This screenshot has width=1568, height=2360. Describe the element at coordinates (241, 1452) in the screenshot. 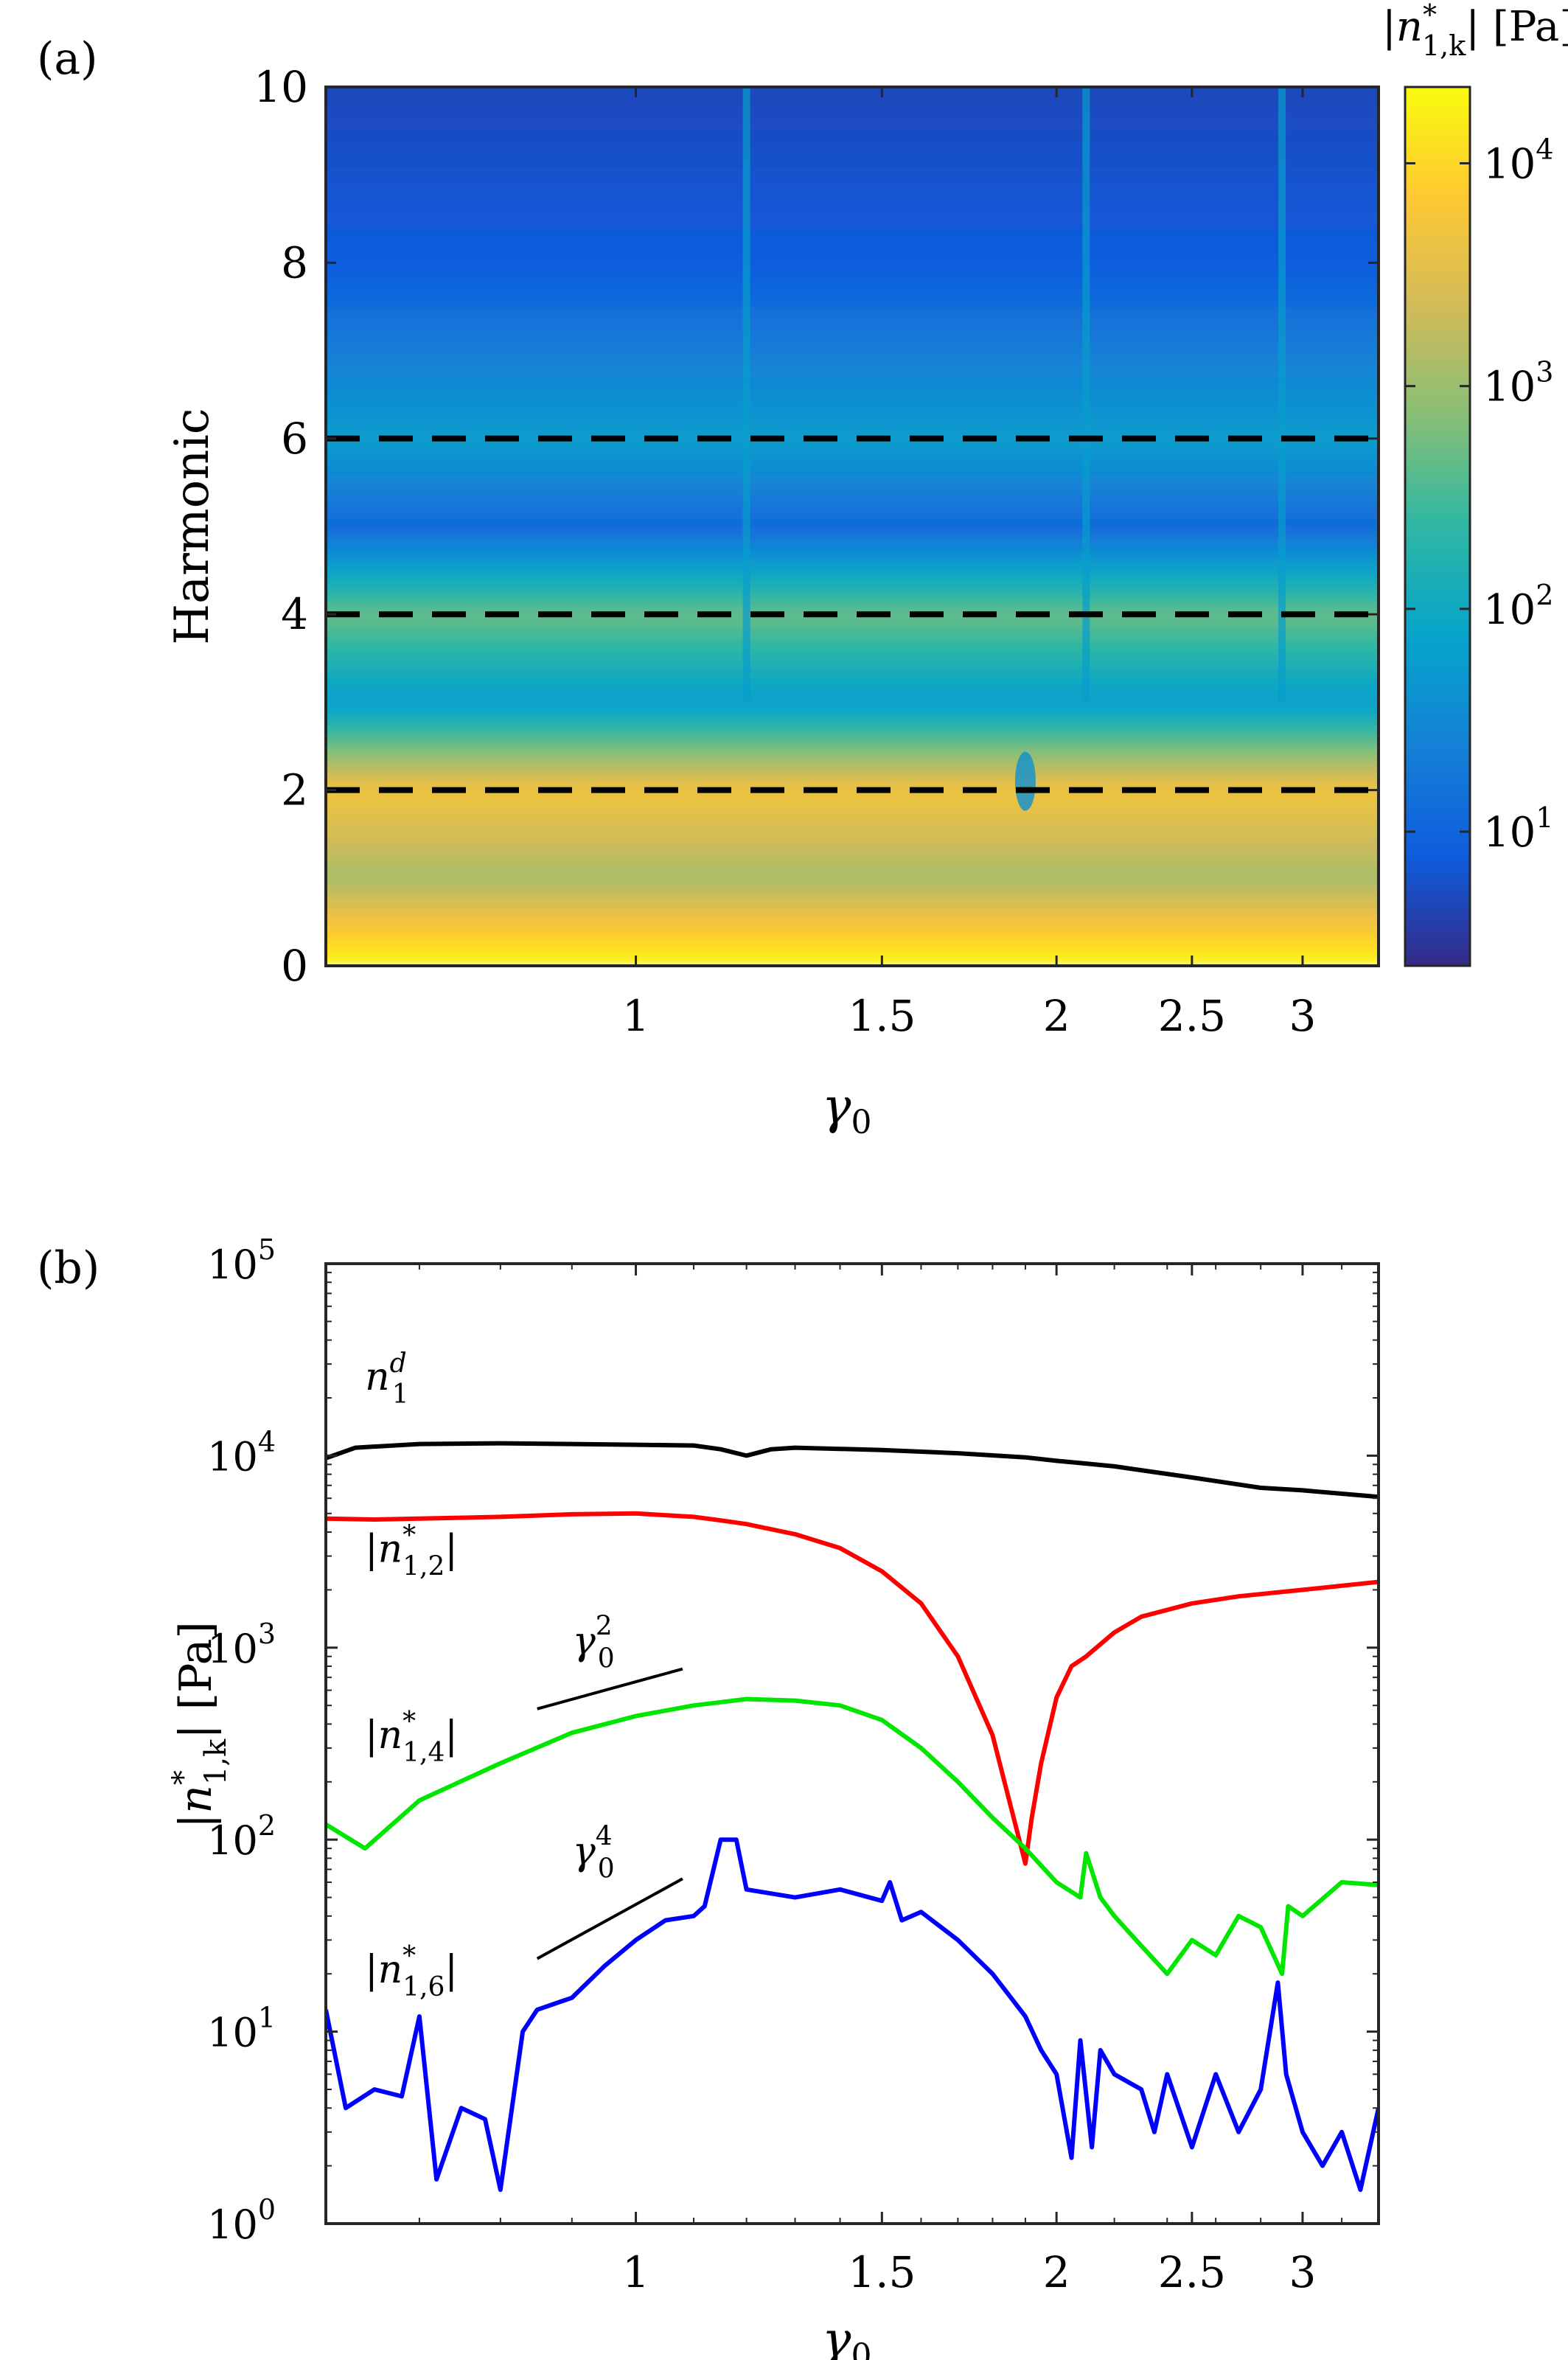

I see `y-tick-label-b: 10⁴` at that location.